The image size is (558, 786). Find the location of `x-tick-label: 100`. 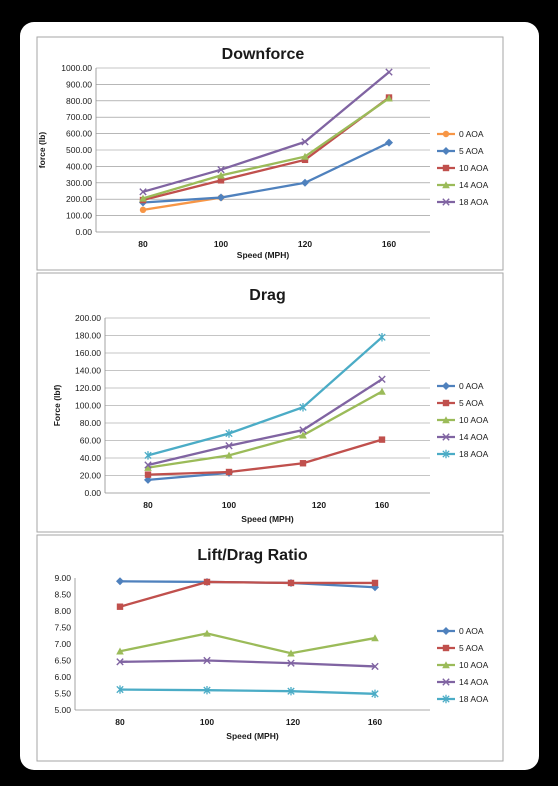

x-tick-label: 100 is located at coordinates (229, 505).